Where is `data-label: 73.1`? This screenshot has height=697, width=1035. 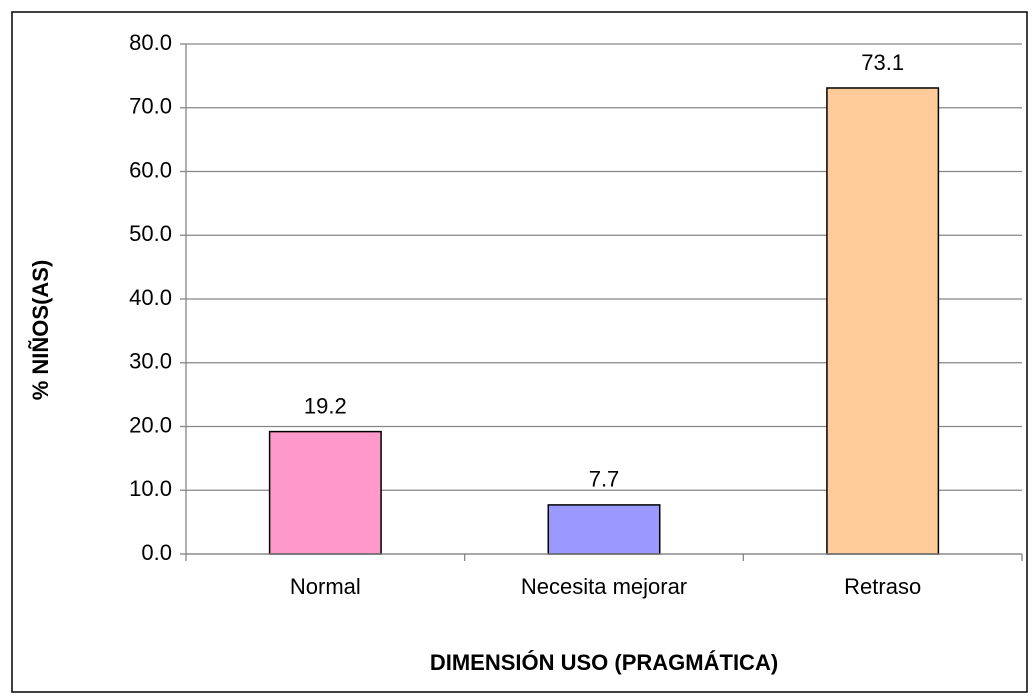
data-label: 73.1 is located at coordinates (882, 62).